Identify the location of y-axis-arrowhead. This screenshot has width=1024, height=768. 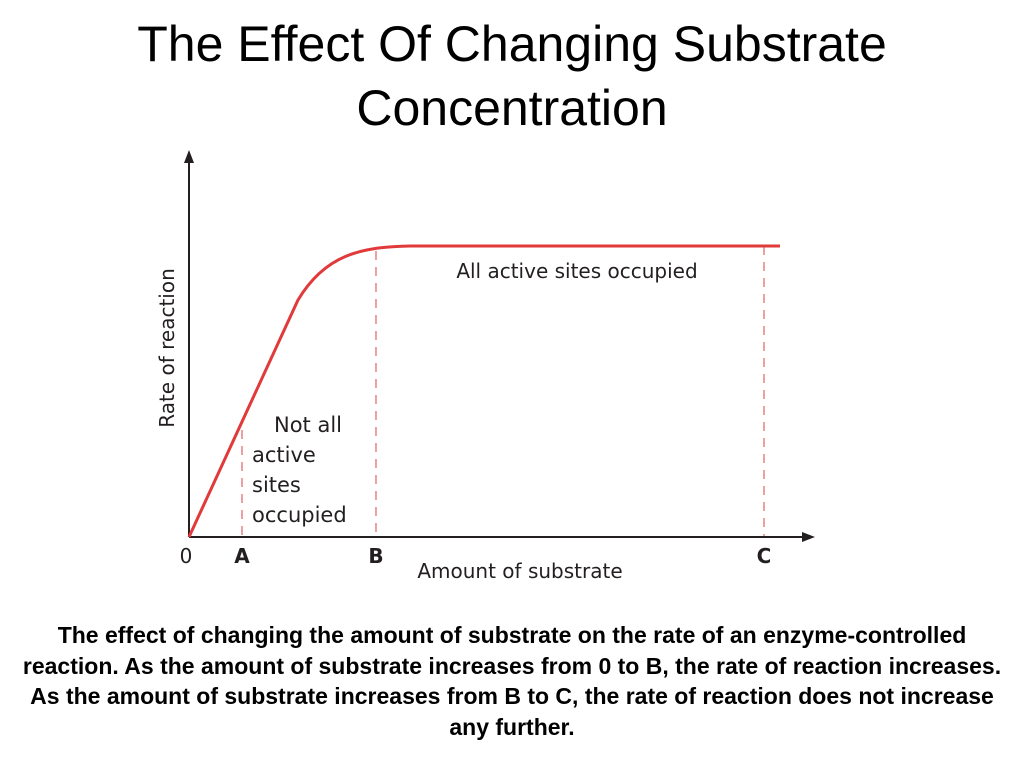
(189, 156).